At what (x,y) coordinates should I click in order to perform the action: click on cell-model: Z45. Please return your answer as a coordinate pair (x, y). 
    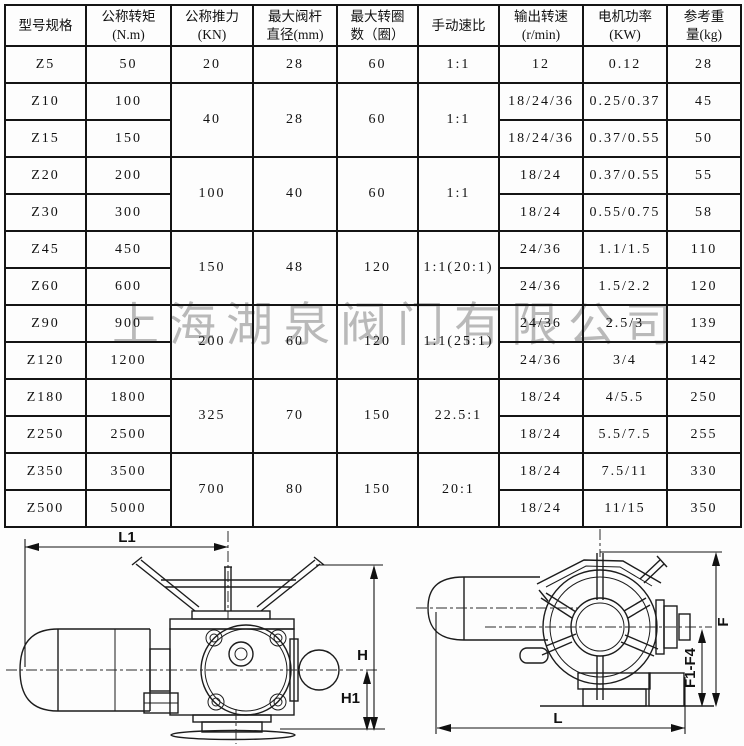
    Looking at the image, I should click on (45, 249).